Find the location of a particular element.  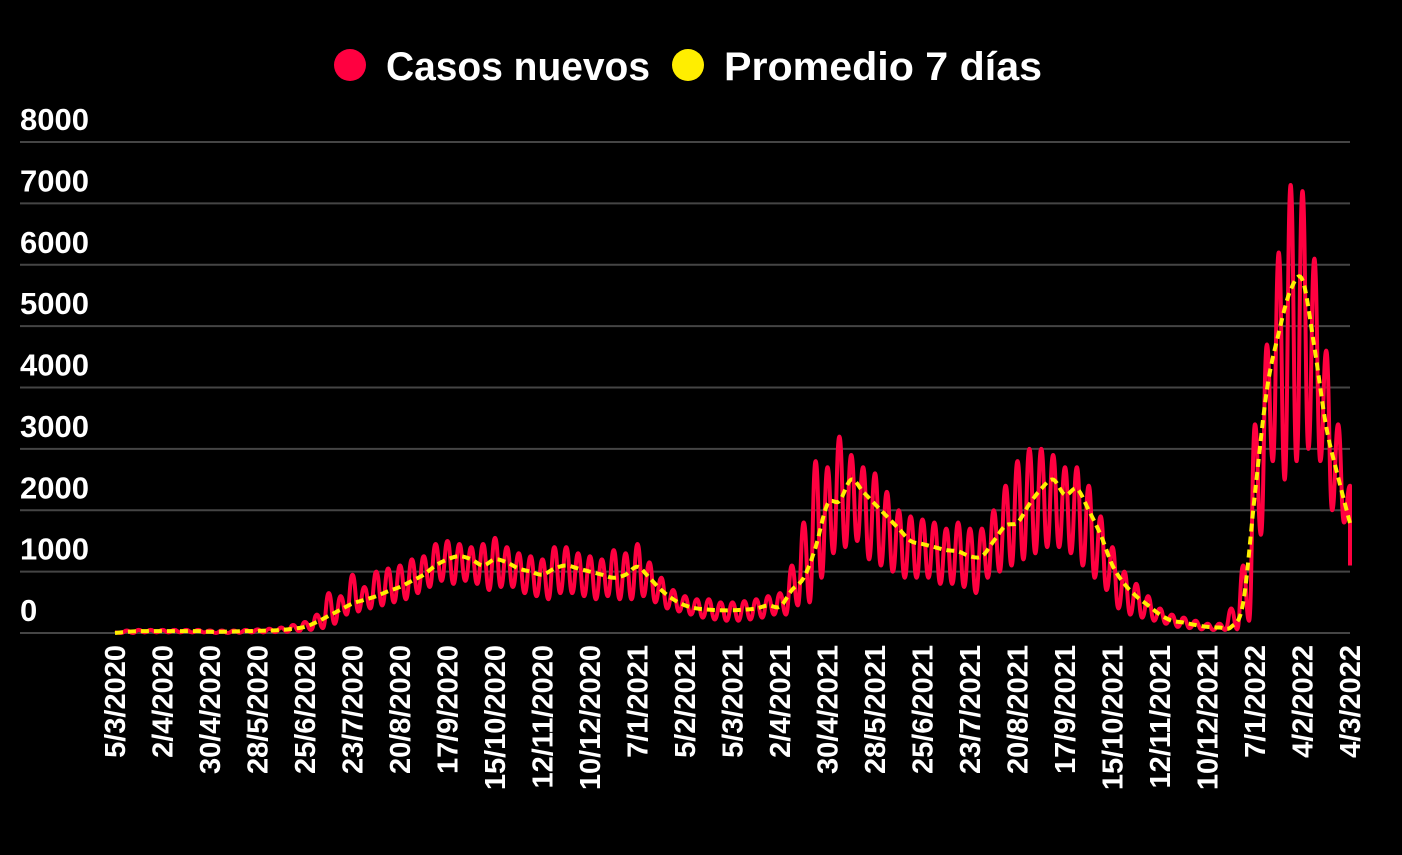

y-tick-label: 1000 is located at coordinates (54, 549).